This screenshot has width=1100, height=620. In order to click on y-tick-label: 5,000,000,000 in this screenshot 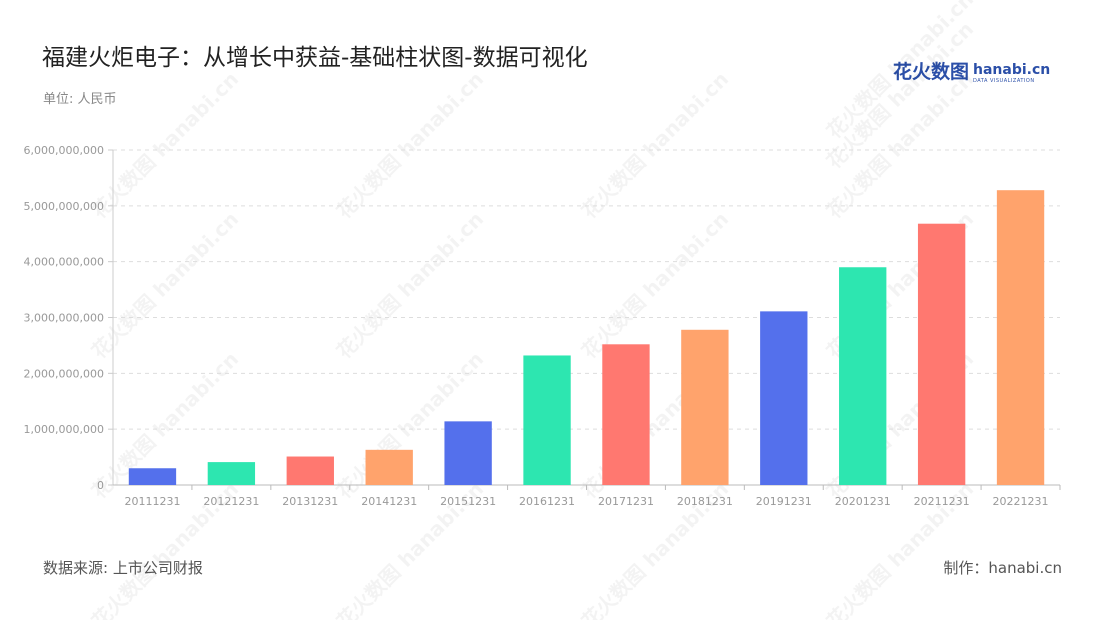, I will do `click(64, 206)`.